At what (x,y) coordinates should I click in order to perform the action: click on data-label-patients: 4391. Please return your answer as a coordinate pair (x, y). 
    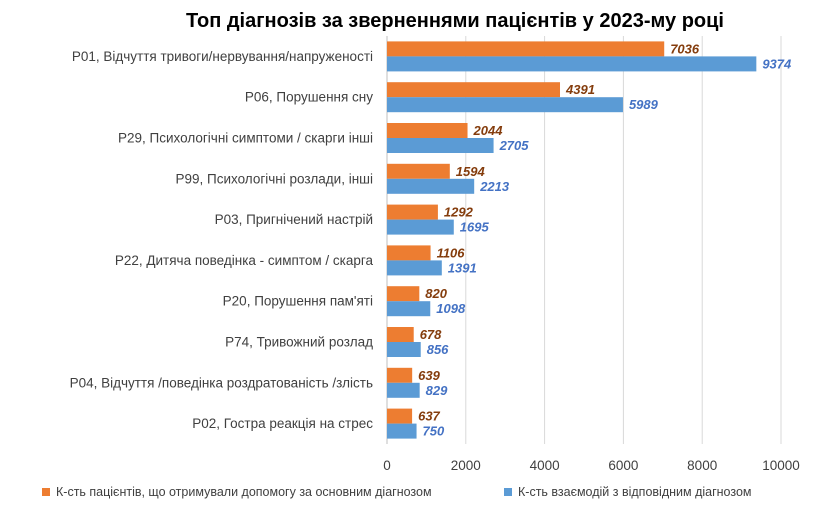
    Looking at the image, I should click on (580, 89).